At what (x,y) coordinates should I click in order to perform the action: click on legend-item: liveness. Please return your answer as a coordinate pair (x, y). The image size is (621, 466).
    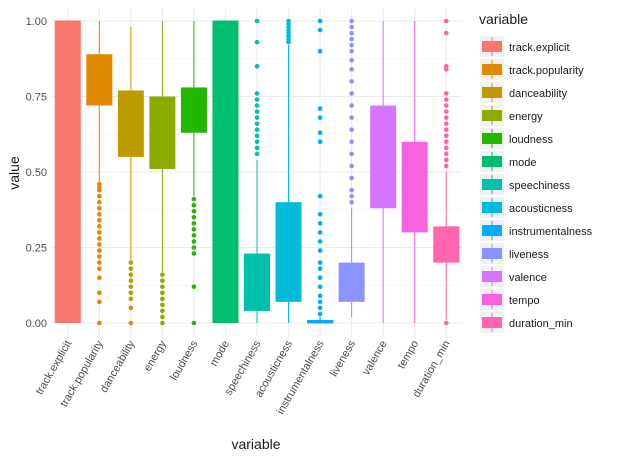
    Looking at the image, I should click on (514, 253).